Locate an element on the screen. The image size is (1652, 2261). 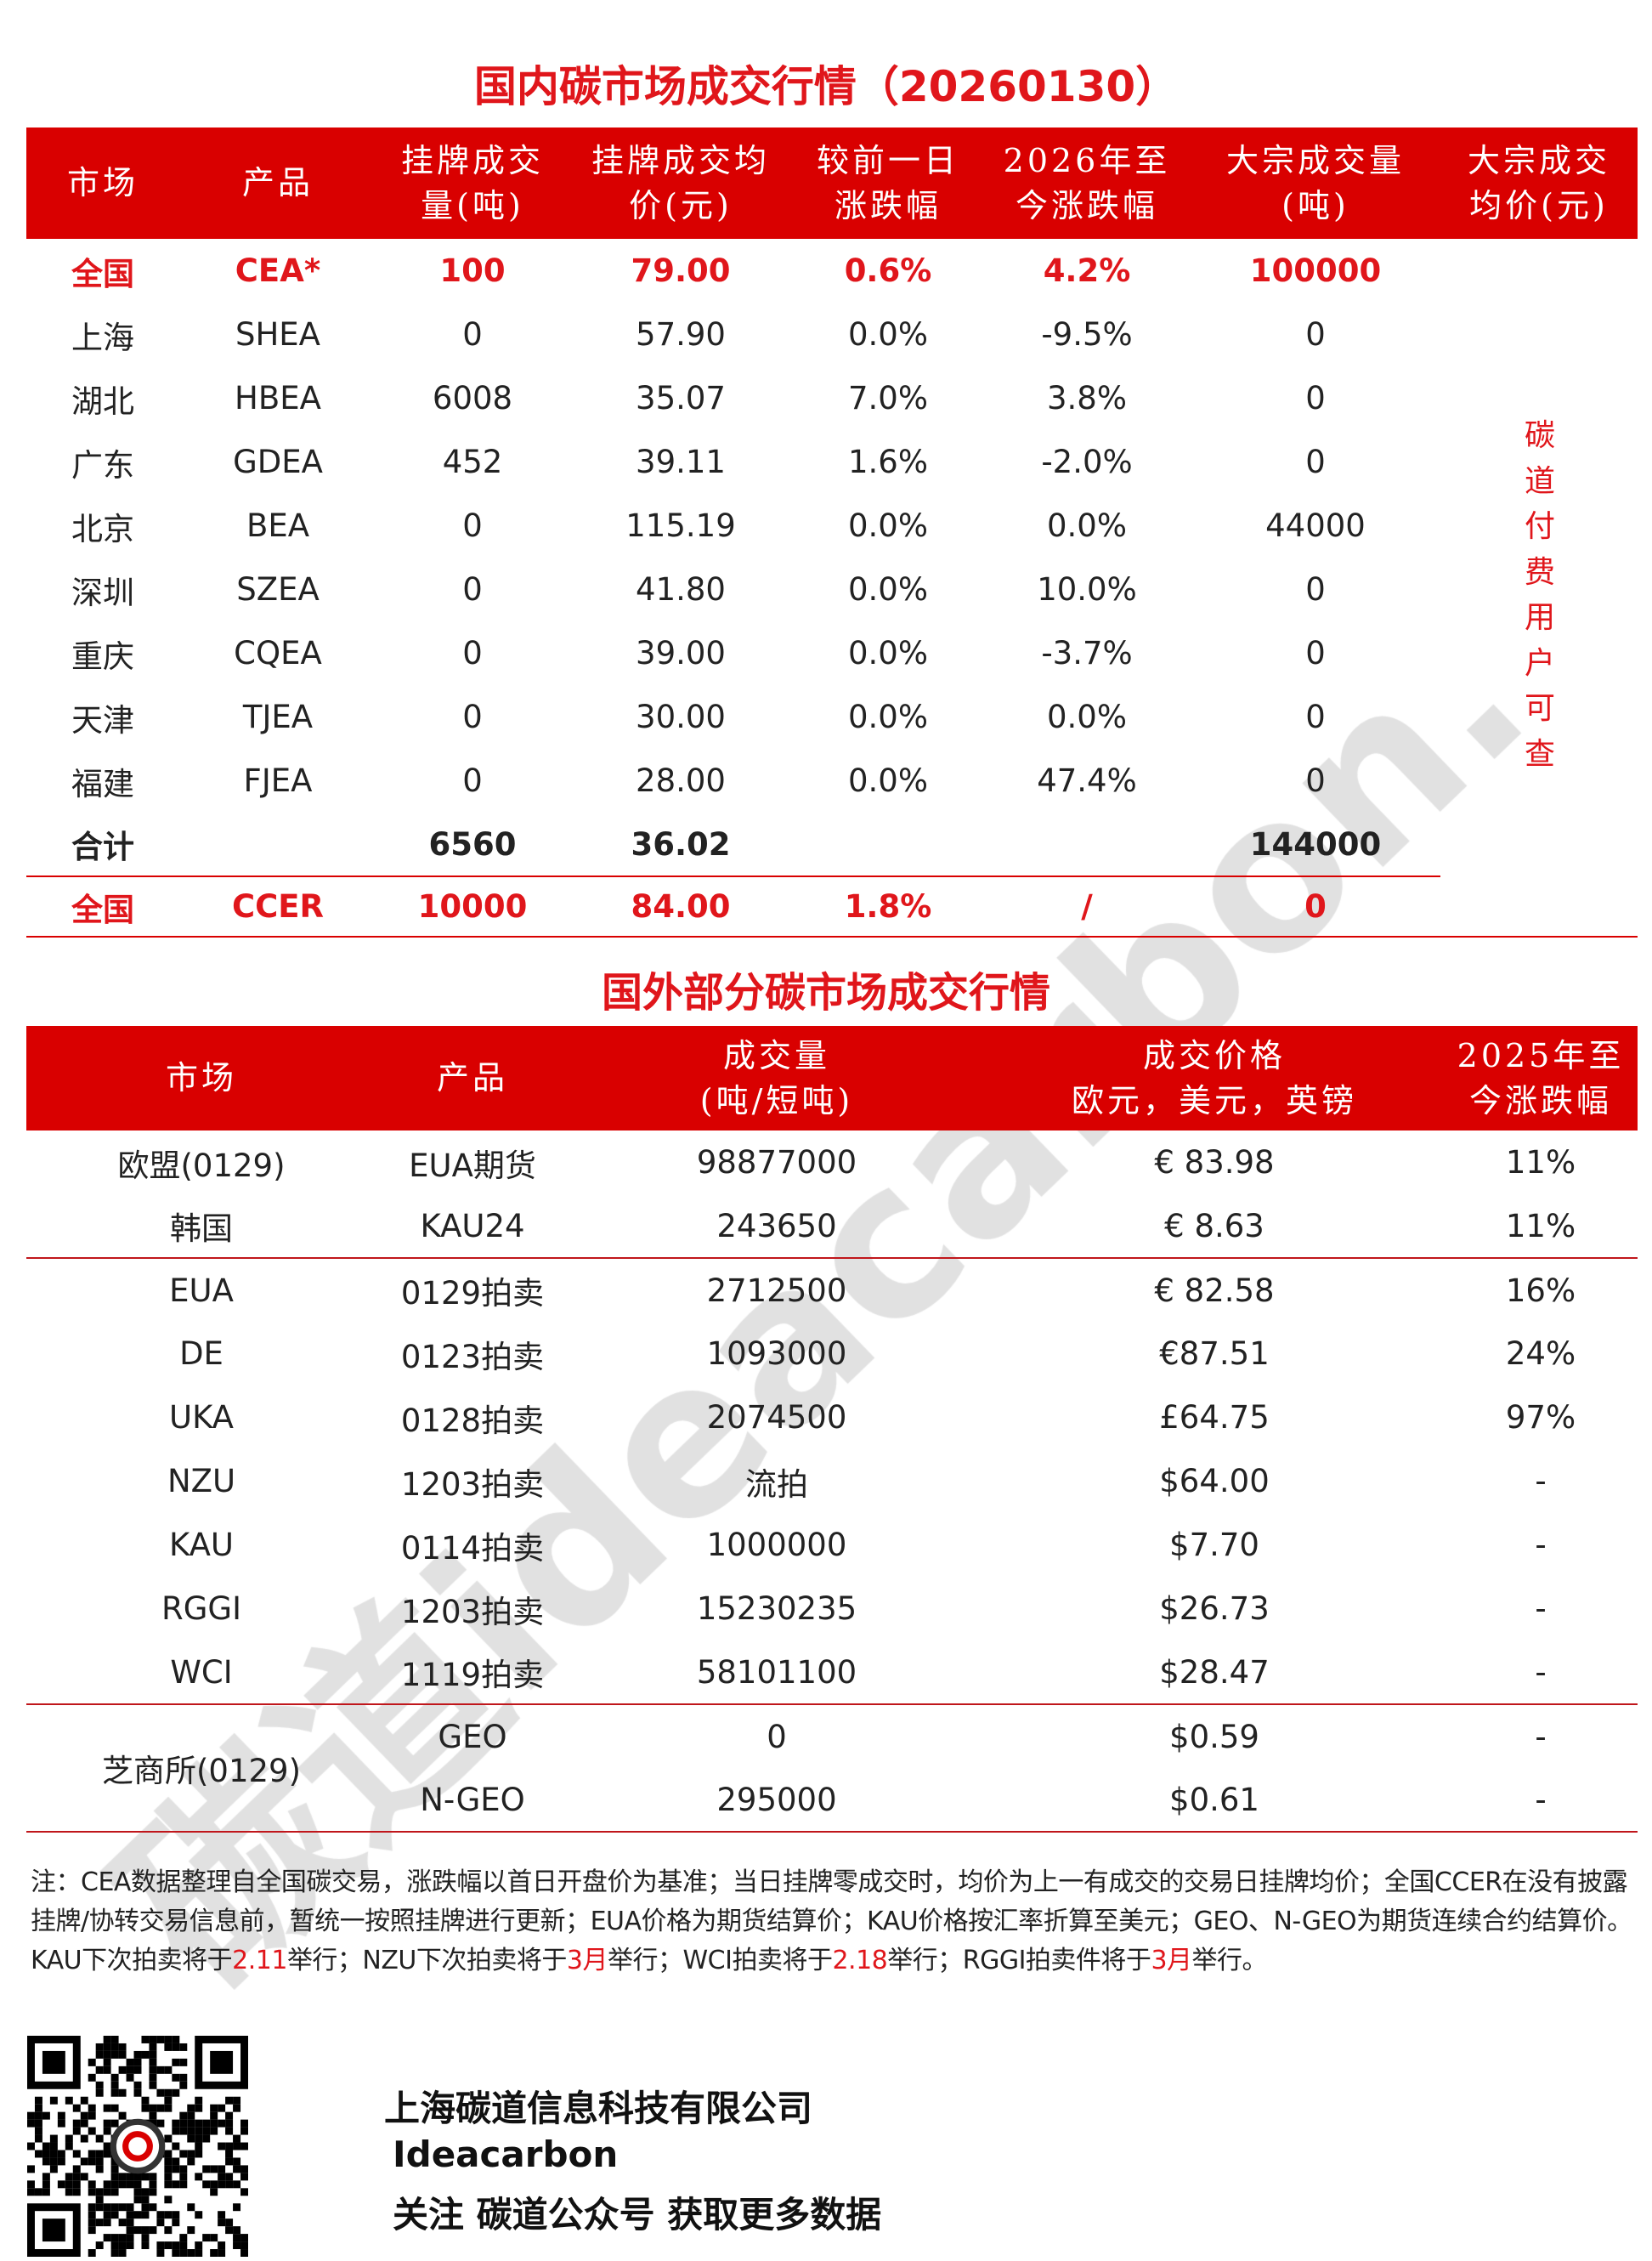
table-cell: UKA is located at coordinates (201, 1417).